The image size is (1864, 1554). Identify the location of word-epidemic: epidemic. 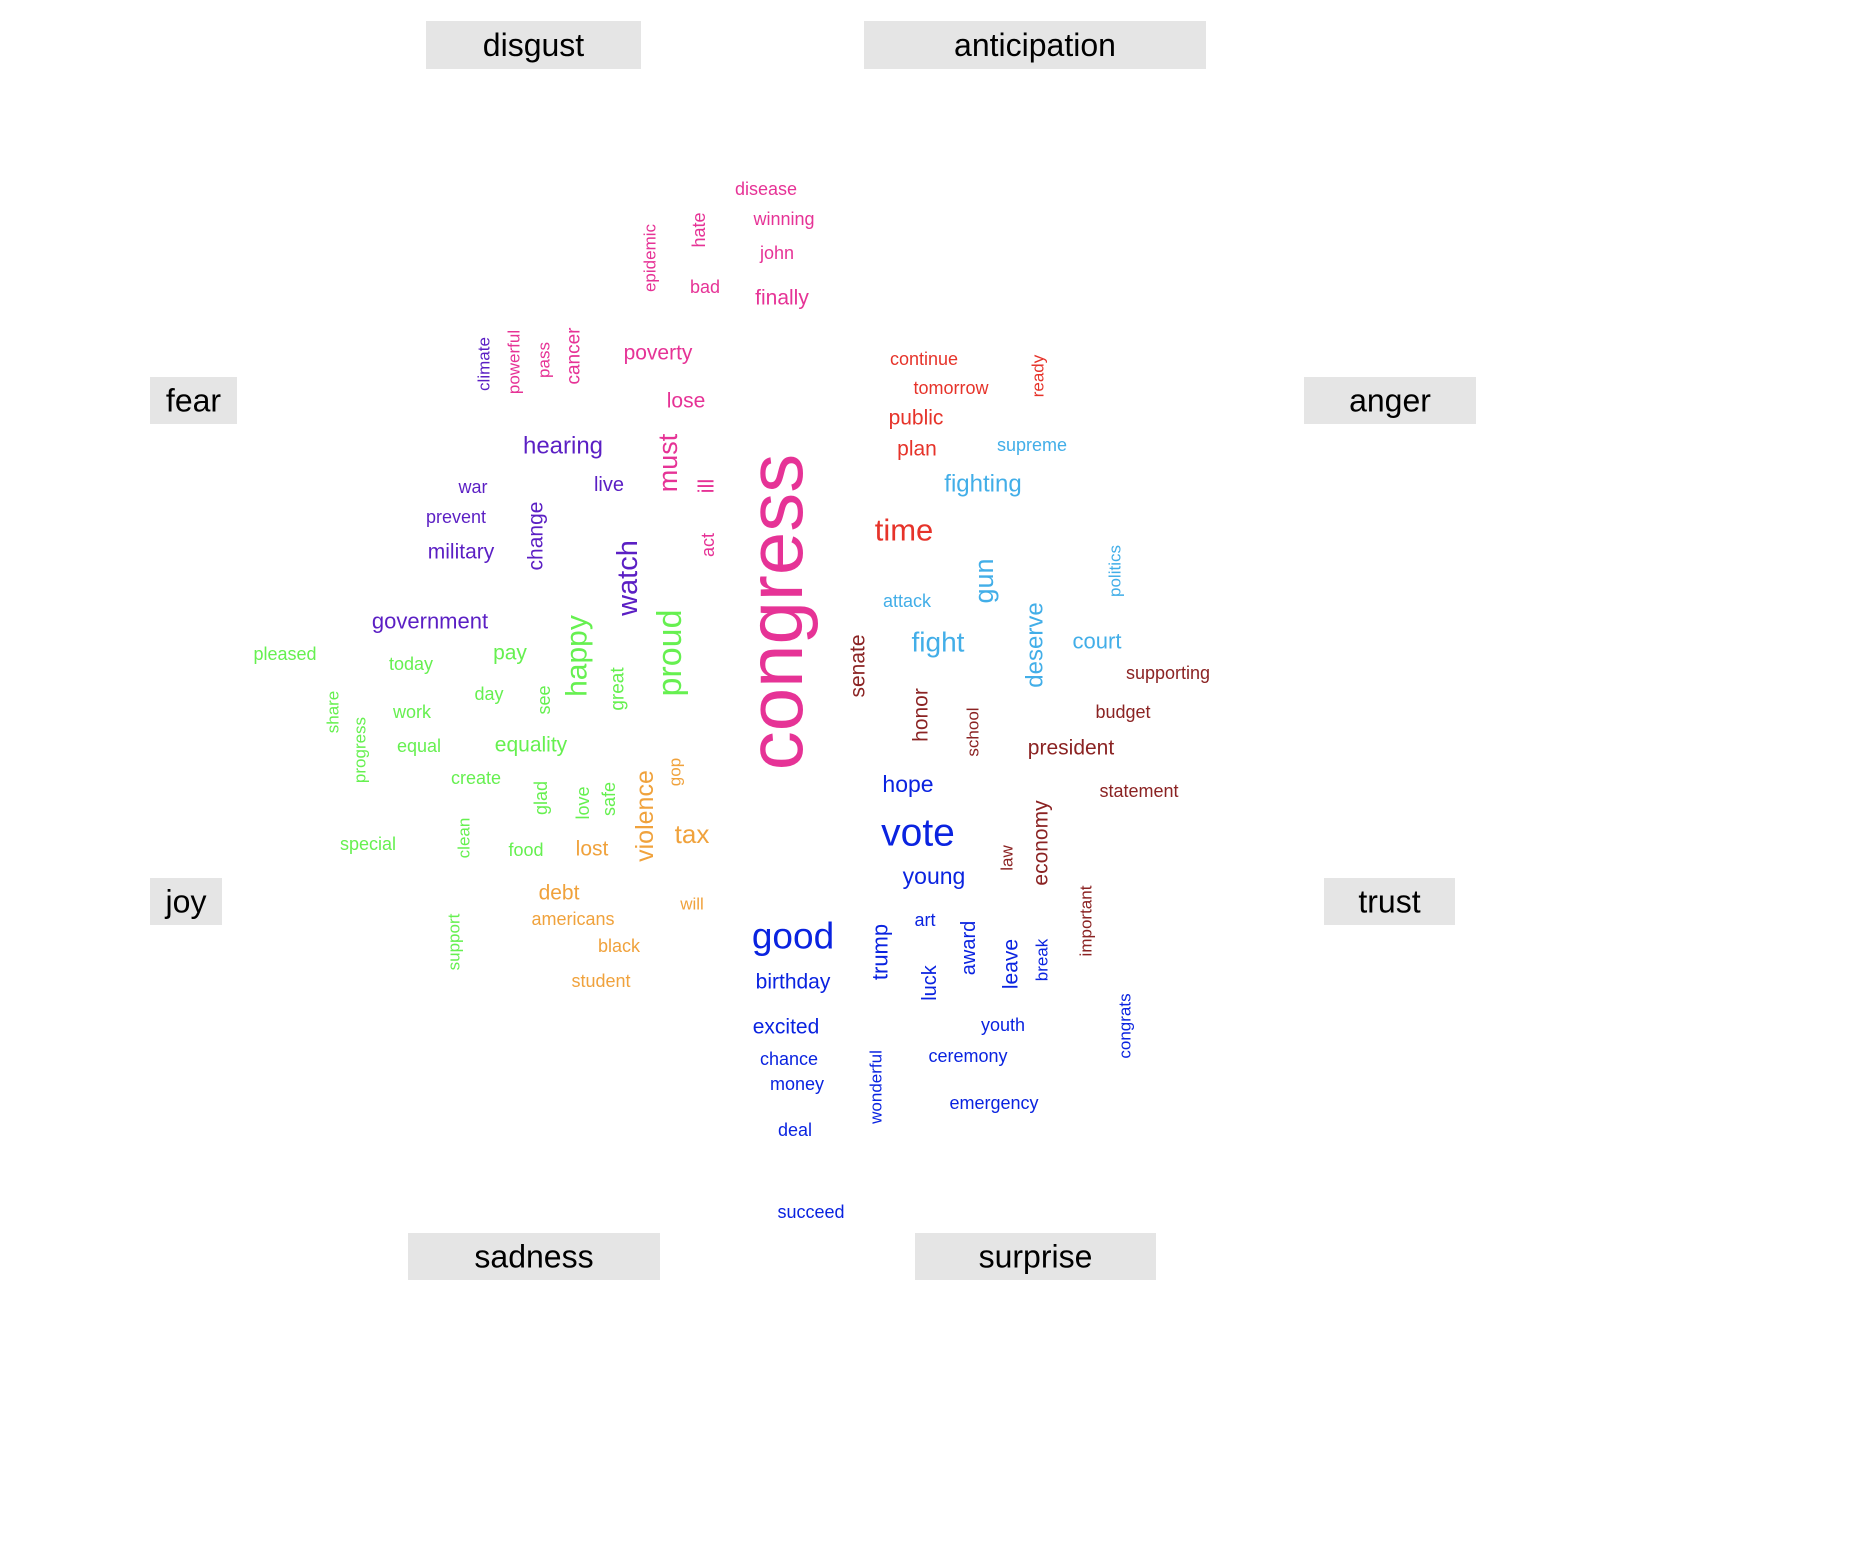
(650, 257).